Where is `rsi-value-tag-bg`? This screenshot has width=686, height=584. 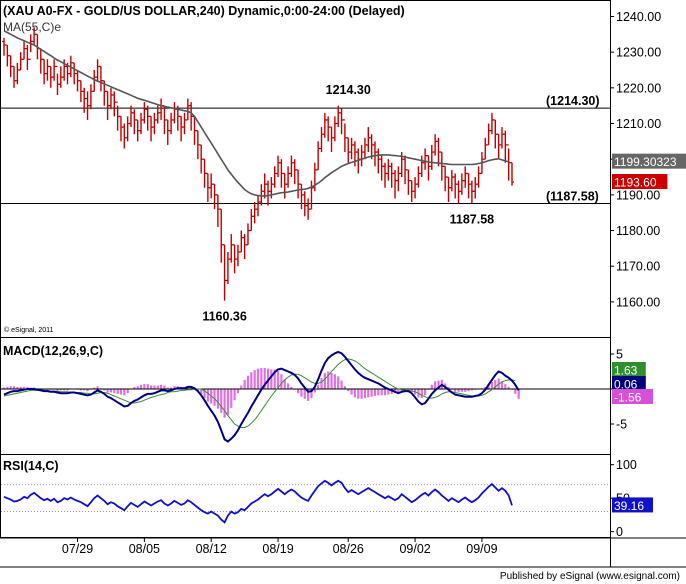
rsi-value-tag-bg is located at coordinates (632, 505).